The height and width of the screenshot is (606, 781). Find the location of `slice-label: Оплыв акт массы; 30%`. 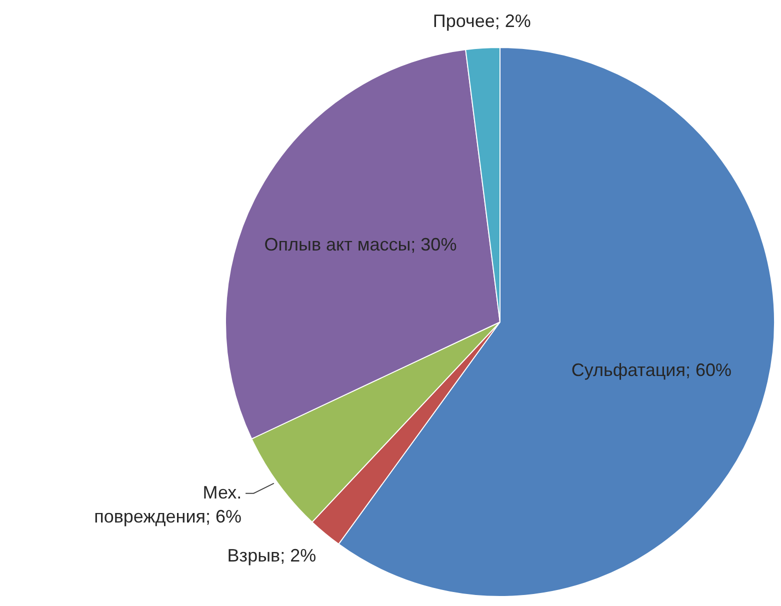

slice-label: Оплыв акт массы; 30% is located at coordinates (360, 244).